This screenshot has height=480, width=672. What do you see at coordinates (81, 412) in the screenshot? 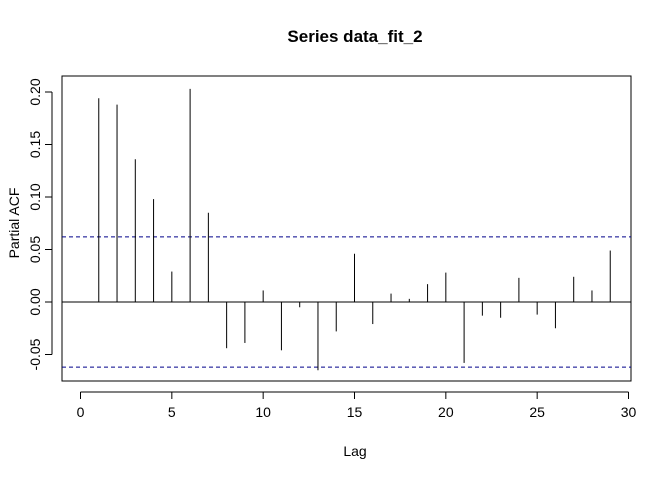
I see `x-tick-label: 0` at bounding box center [81, 412].